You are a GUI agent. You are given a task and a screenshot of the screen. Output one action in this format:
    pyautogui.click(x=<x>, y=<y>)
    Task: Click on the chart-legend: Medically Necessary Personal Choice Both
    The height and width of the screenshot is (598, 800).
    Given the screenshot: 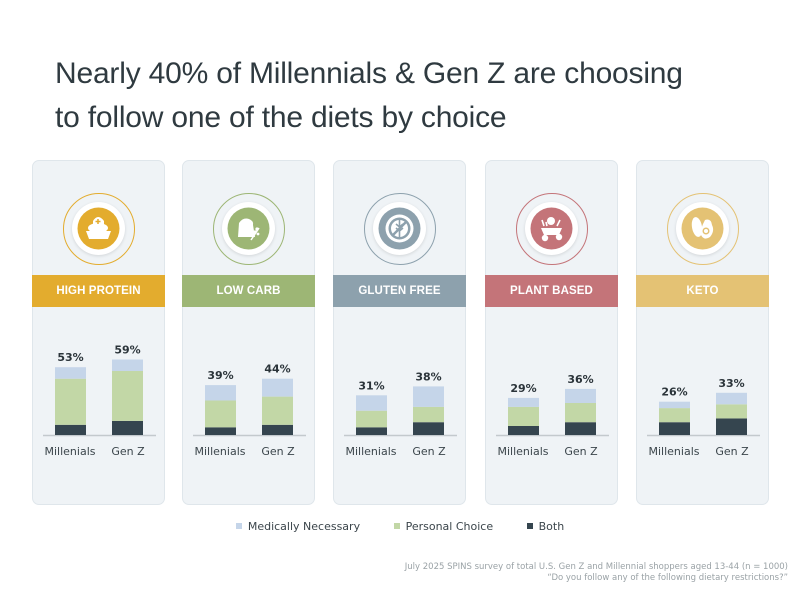 What is the action you would take?
    pyautogui.click(x=400, y=526)
    